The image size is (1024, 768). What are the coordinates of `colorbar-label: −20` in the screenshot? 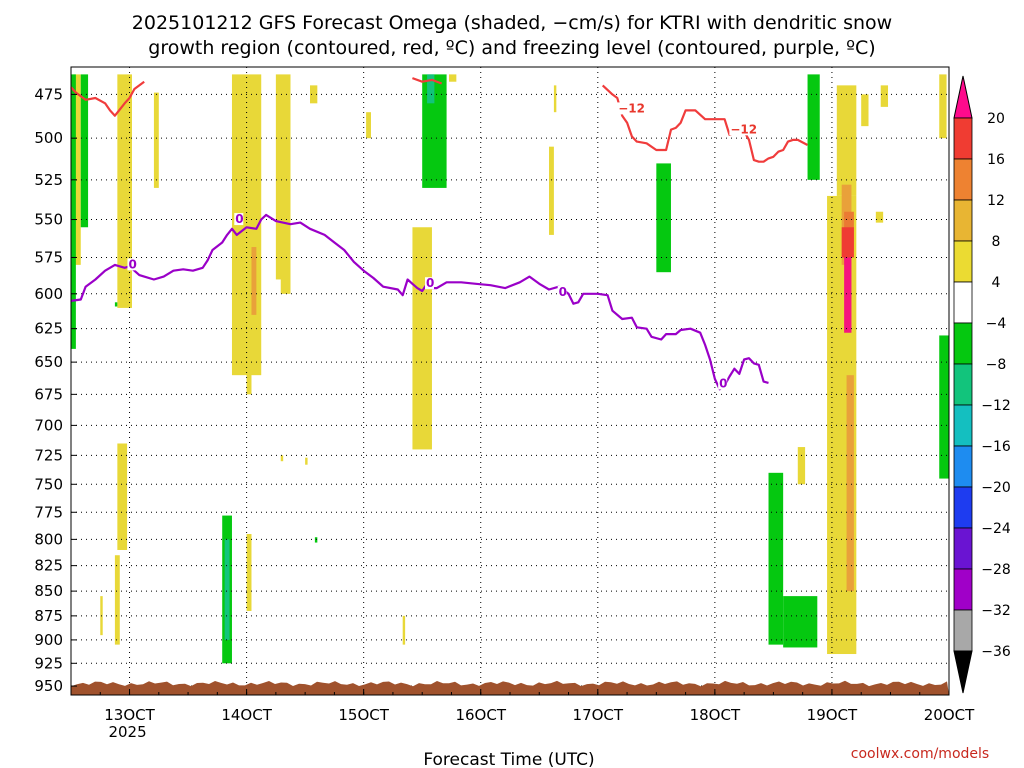 It's located at (996, 488).